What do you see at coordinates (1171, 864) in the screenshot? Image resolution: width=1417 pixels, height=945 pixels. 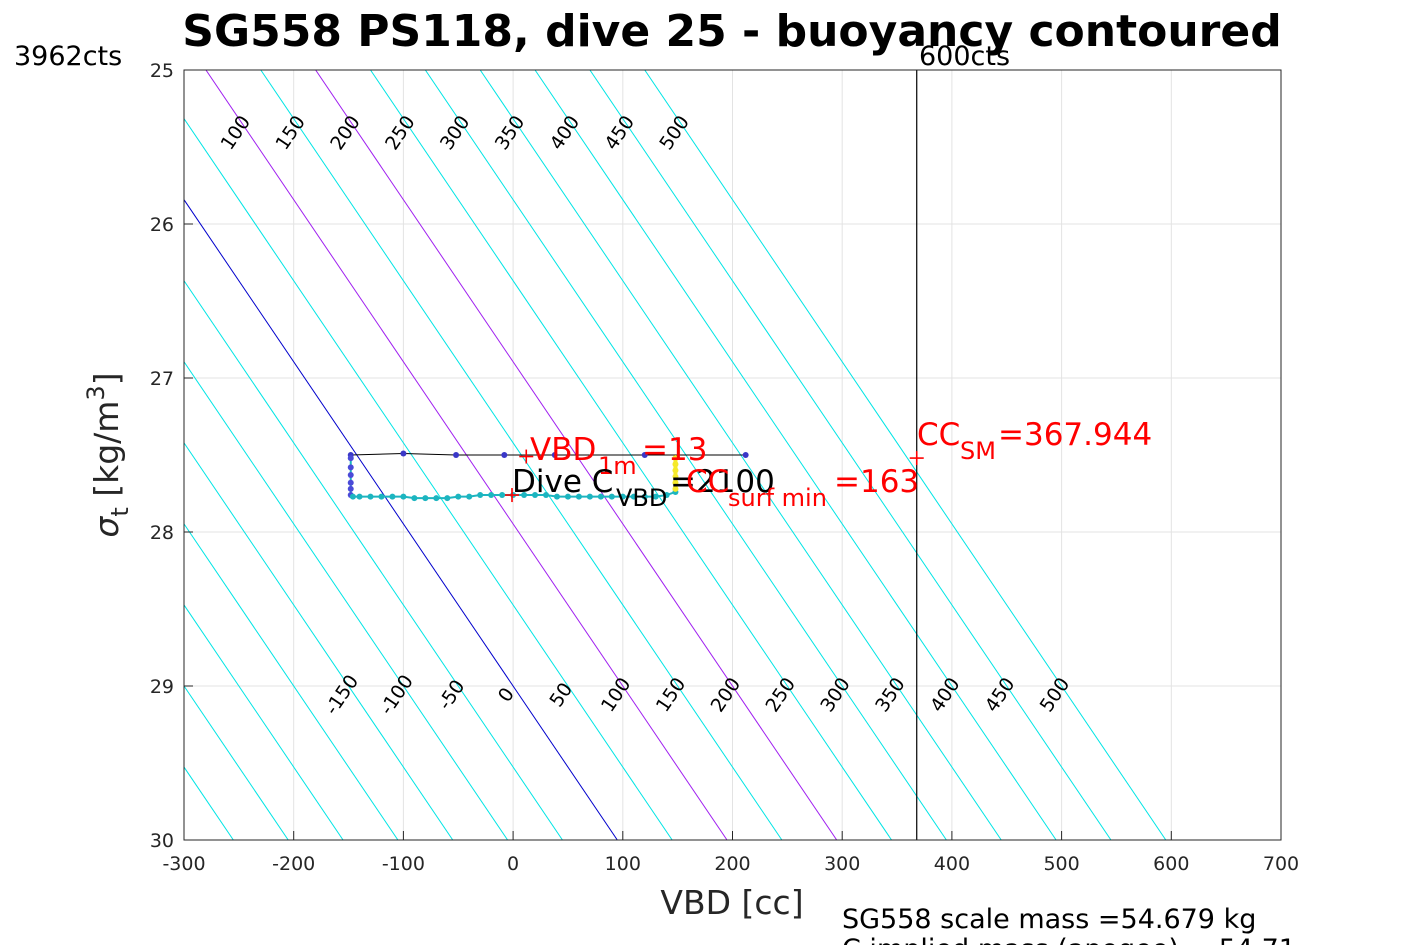 I see `x-tick-label: 600` at bounding box center [1171, 864].